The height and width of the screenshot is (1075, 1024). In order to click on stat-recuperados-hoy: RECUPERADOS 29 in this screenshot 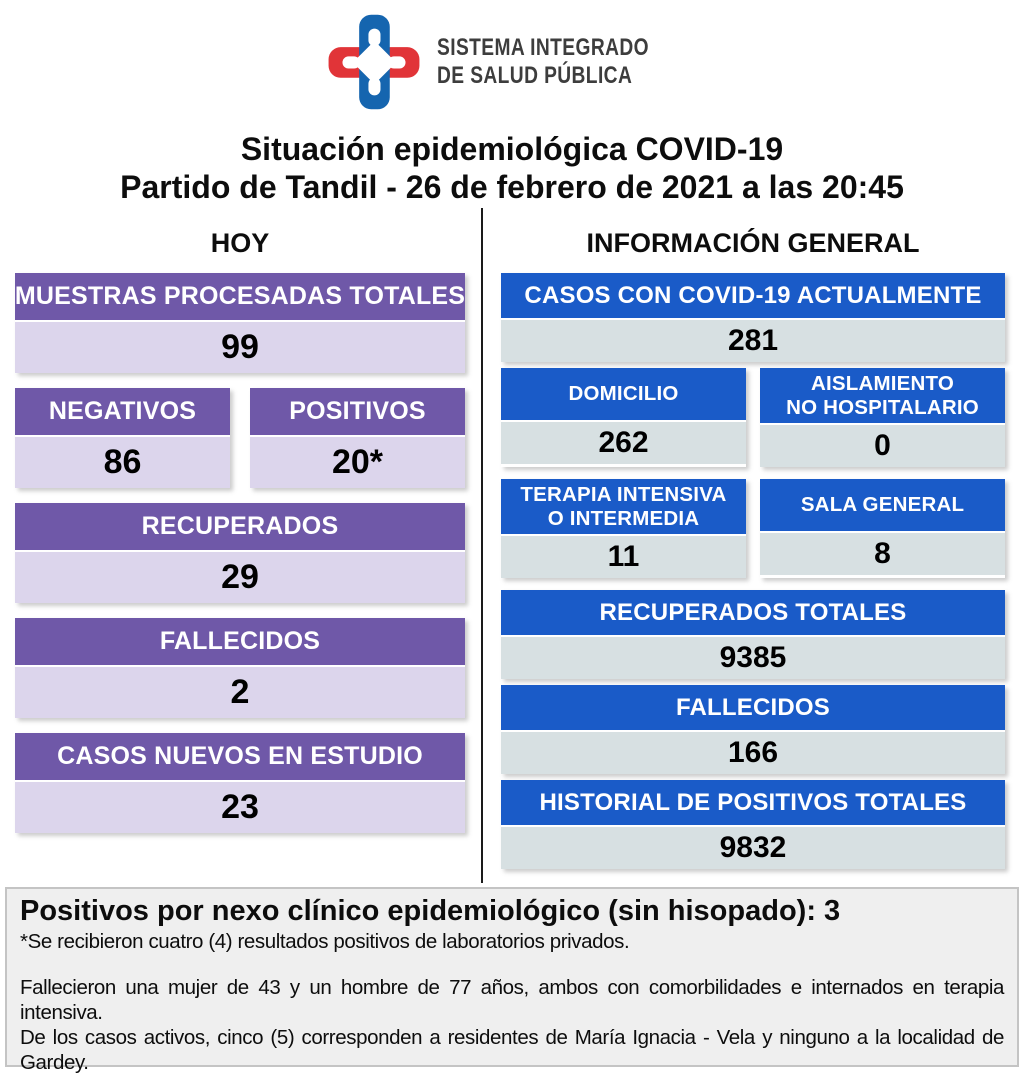, I will do `click(240, 553)`.